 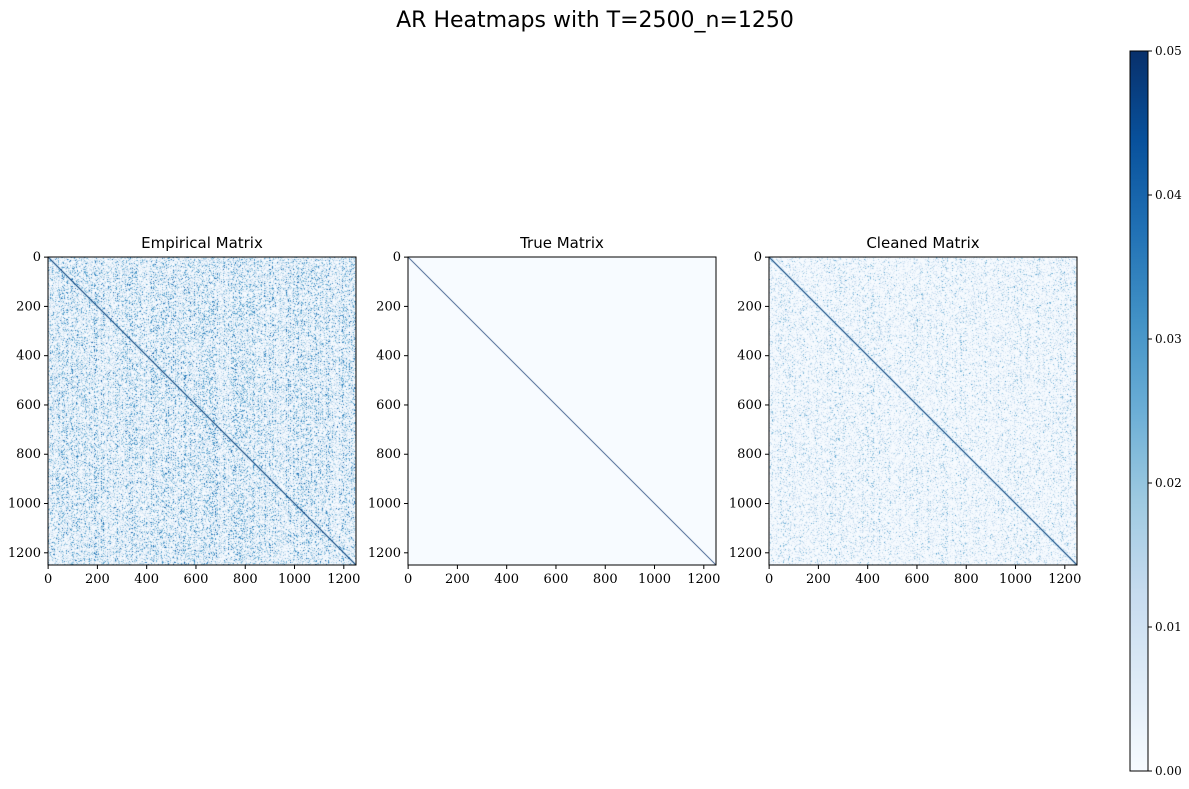 I want to click on colorbar-tick-label: 0.05, so click(x=1168, y=51).